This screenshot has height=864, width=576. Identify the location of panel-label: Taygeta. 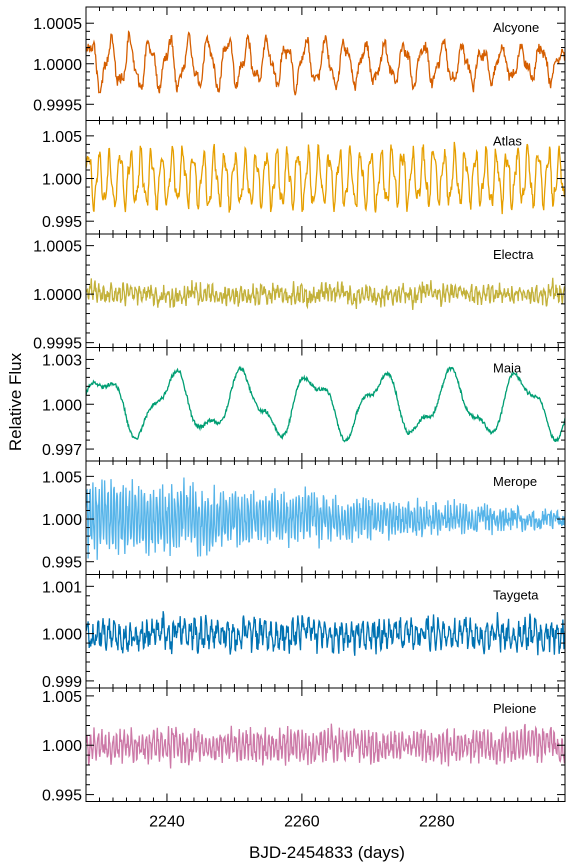
(516, 595).